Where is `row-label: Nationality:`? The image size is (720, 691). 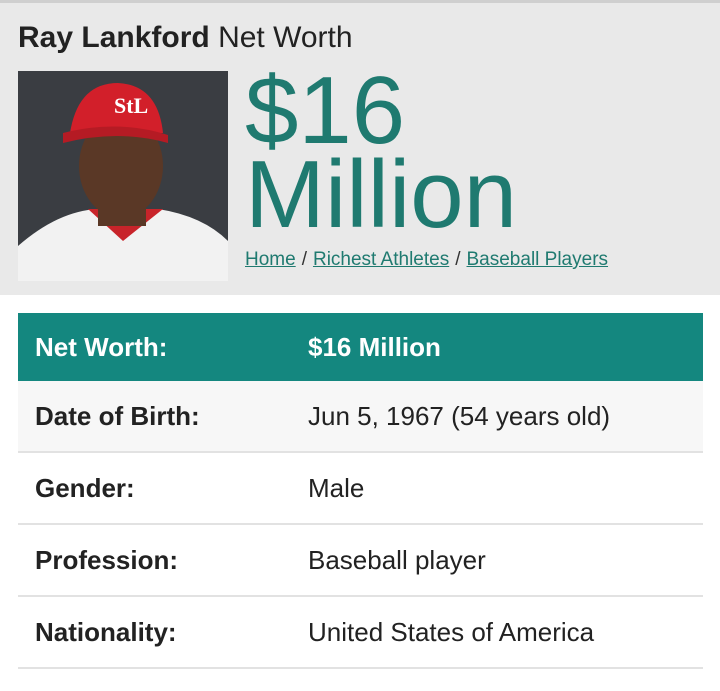
row-label: Nationality: is located at coordinates (163, 632).